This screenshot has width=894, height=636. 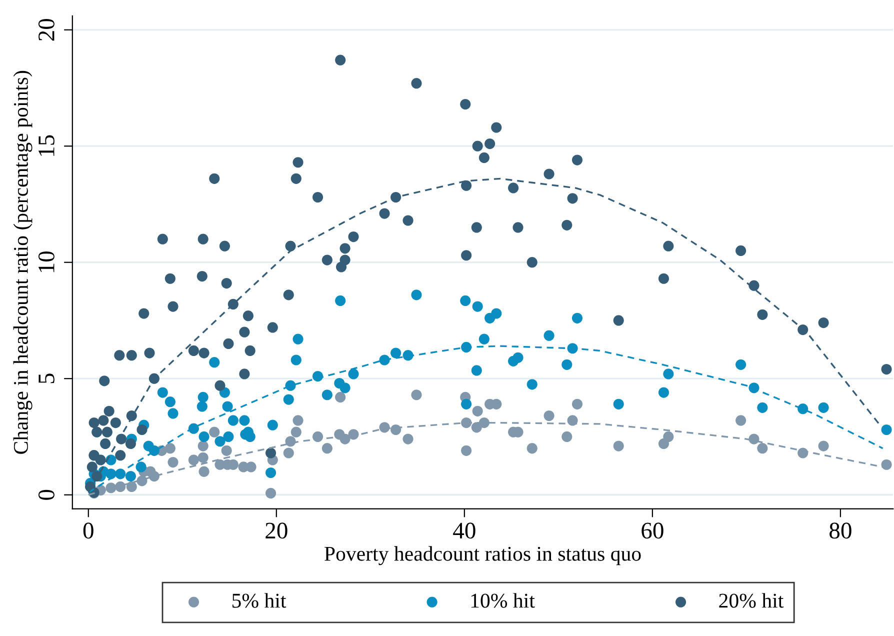 I want to click on x-tick-label: 40, so click(x=464, y=530).